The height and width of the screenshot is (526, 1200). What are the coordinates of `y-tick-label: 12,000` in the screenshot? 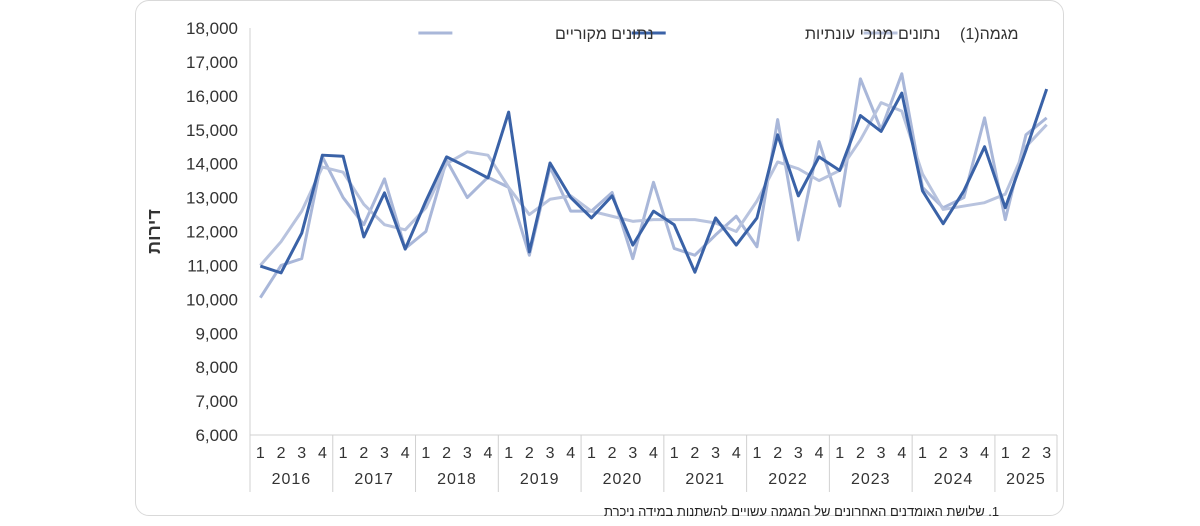 It's located at (212, 232).